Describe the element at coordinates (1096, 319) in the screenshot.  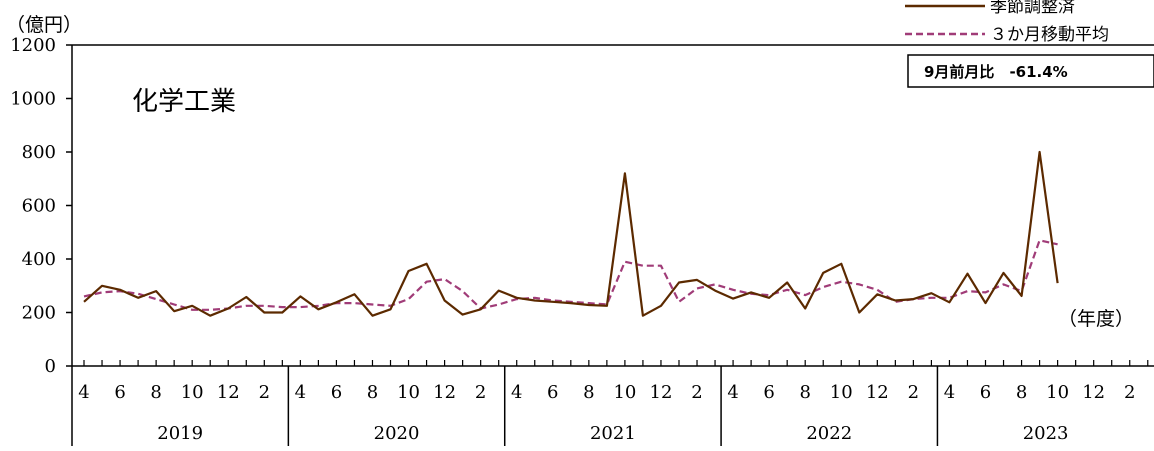
I see `x-axis-unit: （年度）` at that location.